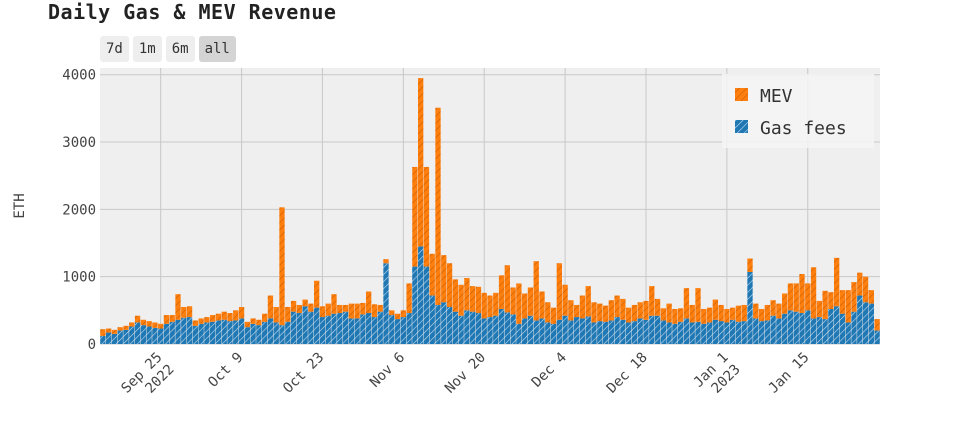 The image size is (960, 436). Describe the element at coordinates (217, 49) in the screenshot. I see `range-all-button: all` at that location.